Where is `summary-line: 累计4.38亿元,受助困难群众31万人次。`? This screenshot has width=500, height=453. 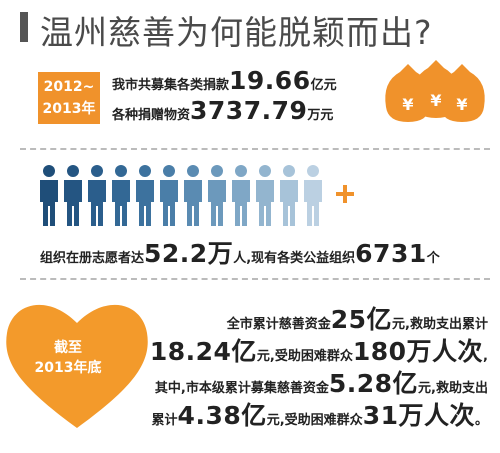 summary-line: 累计4.38亿元,受助困难群众31万人次。 is located at coordinates (320, 414).